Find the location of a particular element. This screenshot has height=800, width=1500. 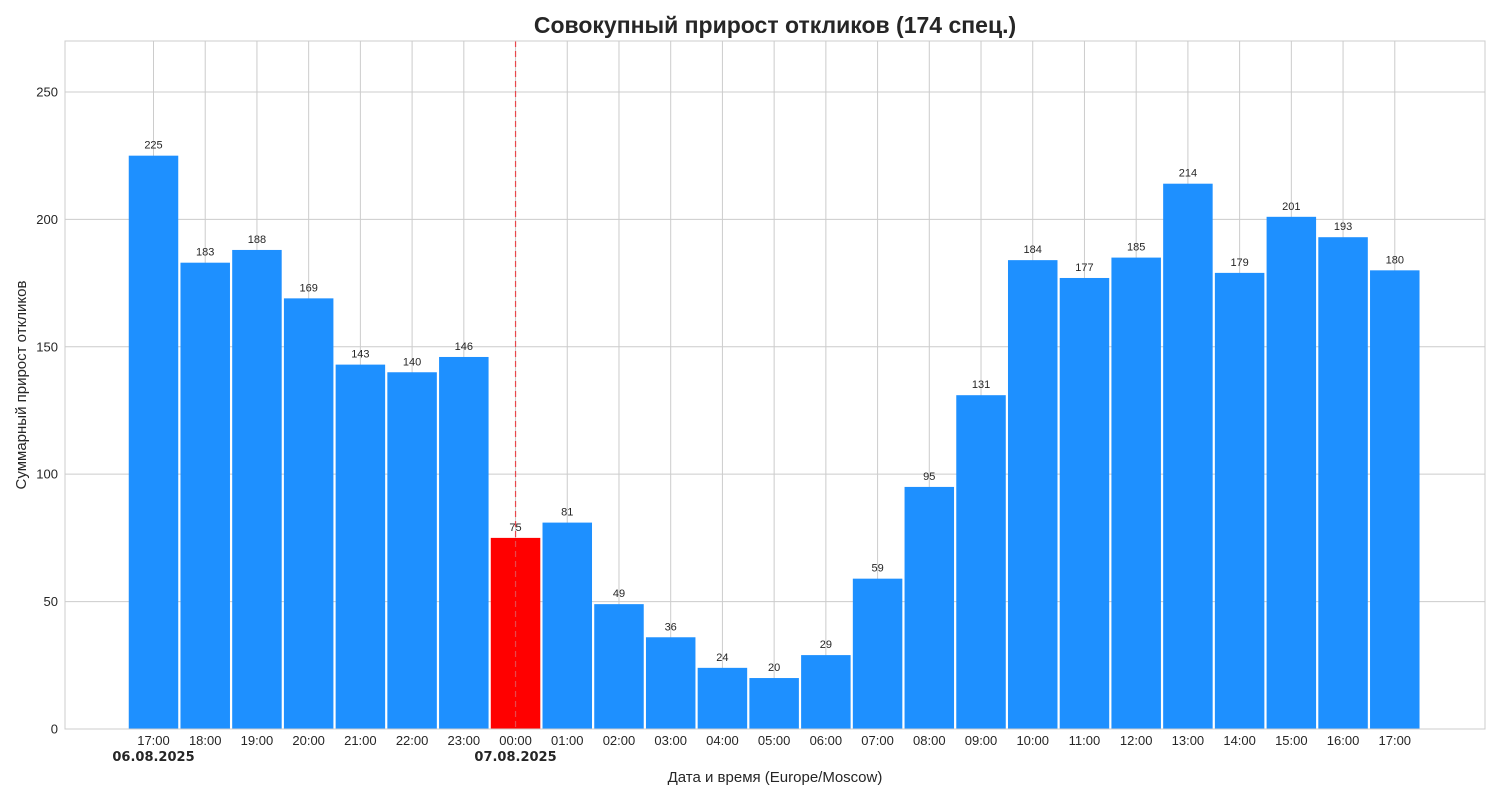

x-tick-label: 00:00 is located at coordinates (515, 740).